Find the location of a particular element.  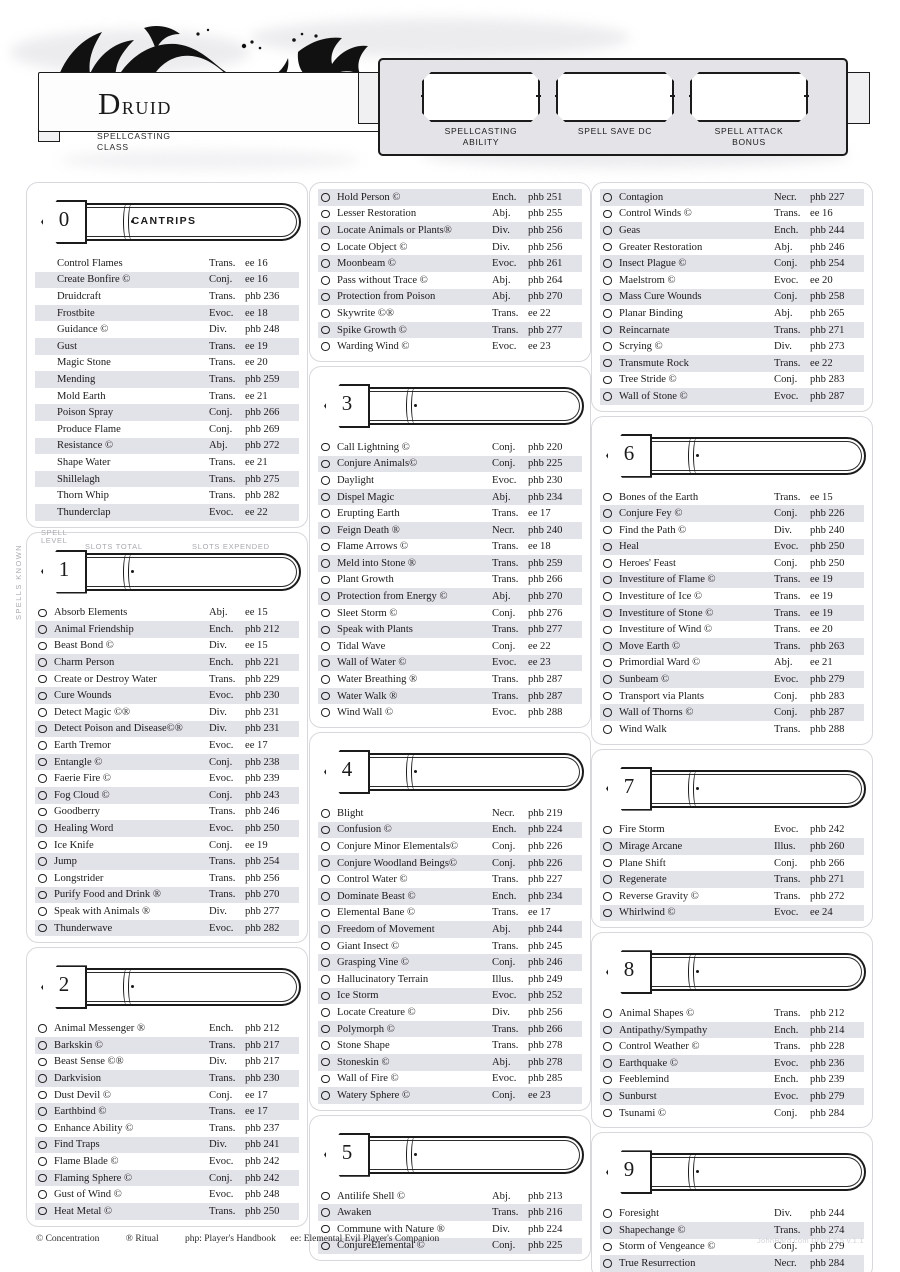

spell-row: Investiture of Wind © Trans. ee 20 is located at coordinates (732, 629).